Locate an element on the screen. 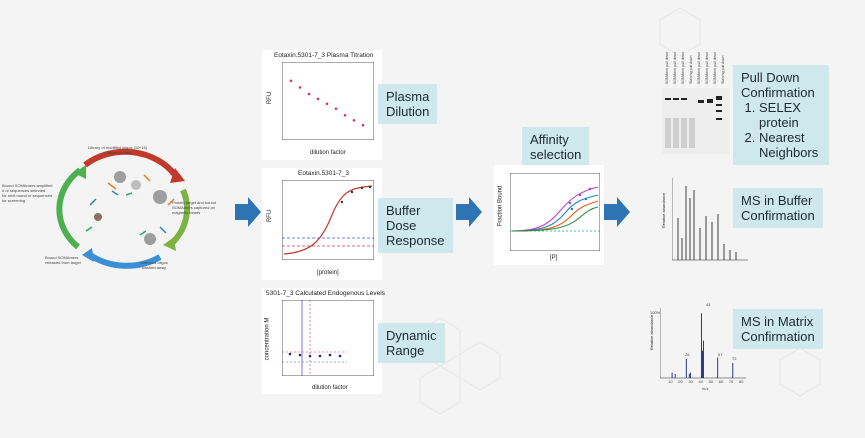  x-tick-label: 70 is located at coordinates (731, 381).